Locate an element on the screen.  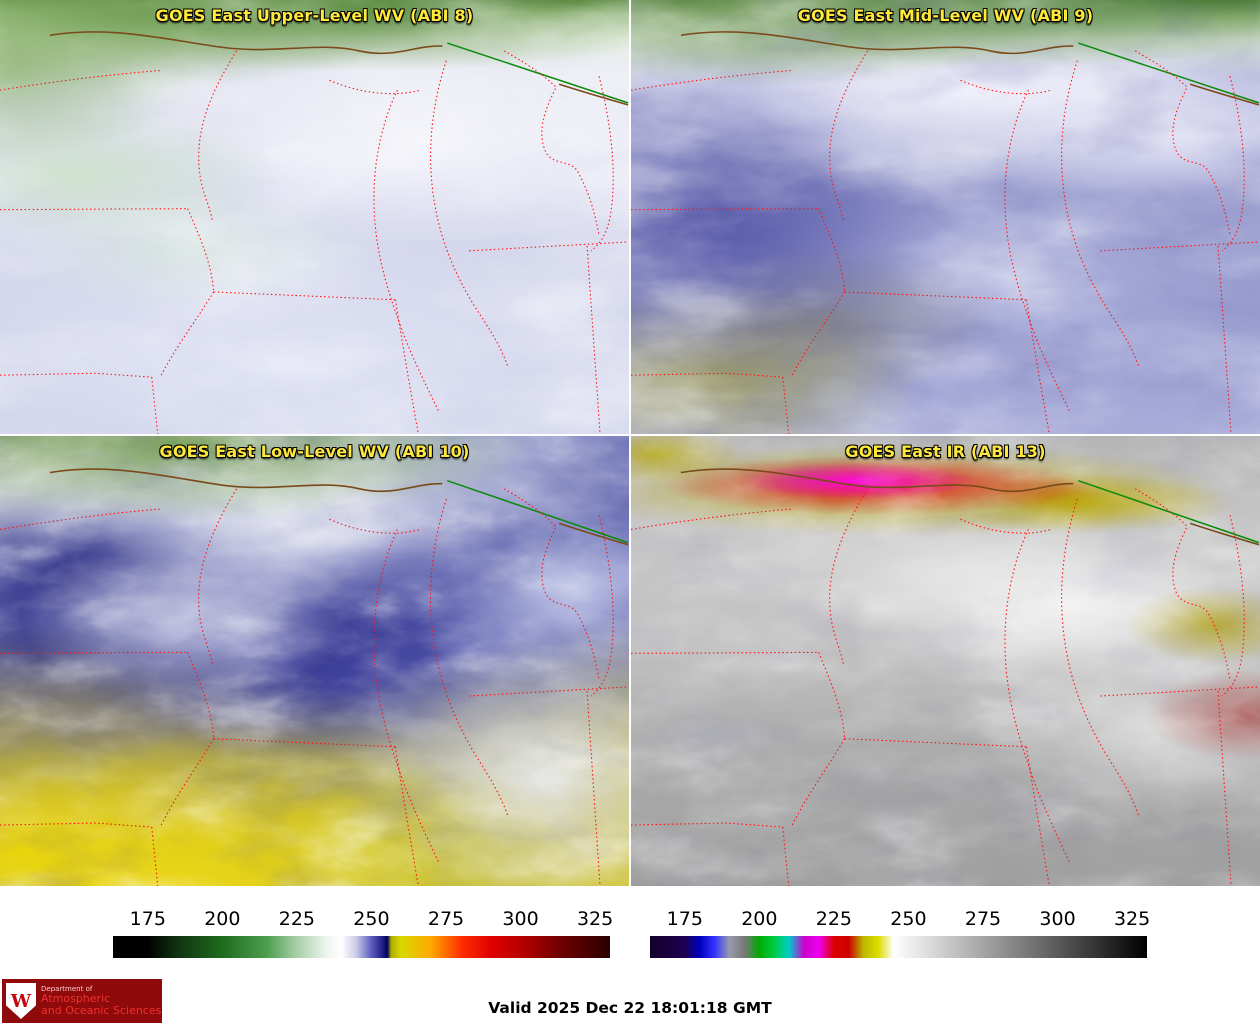
logo-line-department: Department of is located at coordinates (67, 988).